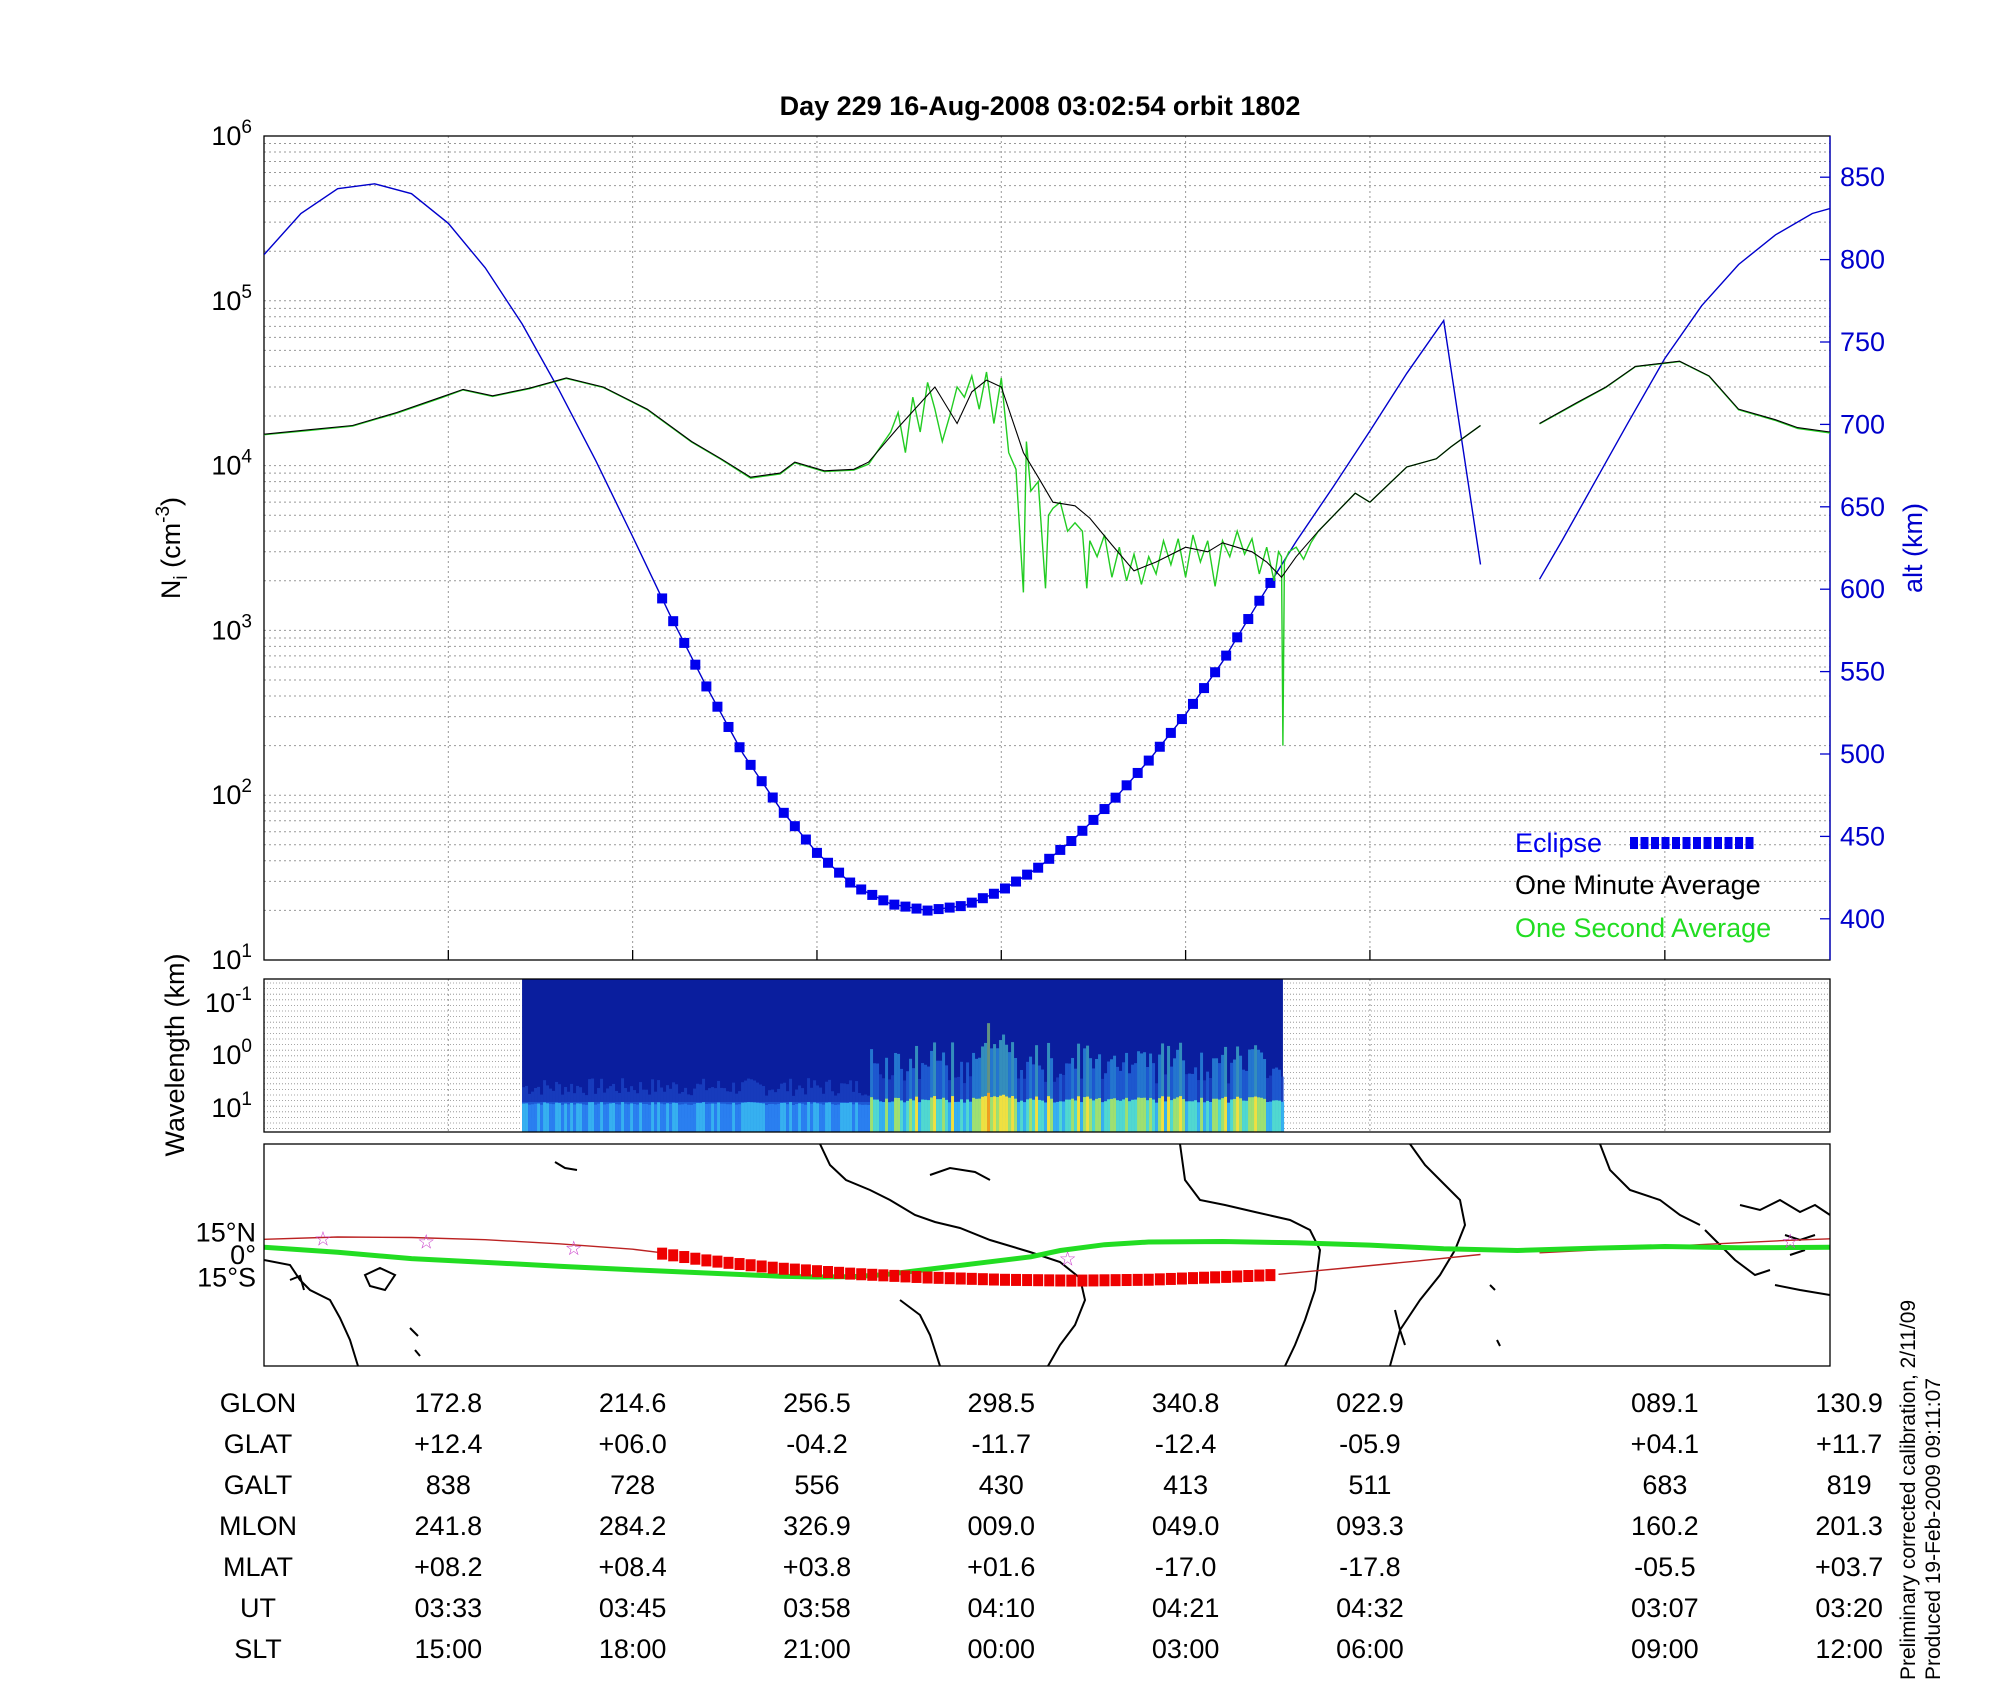 This screenshot has height=1700, width=2000. Describe the element at coordinates (1369, 1485) in the screenshot. I see `table-cell: 511` at that location.